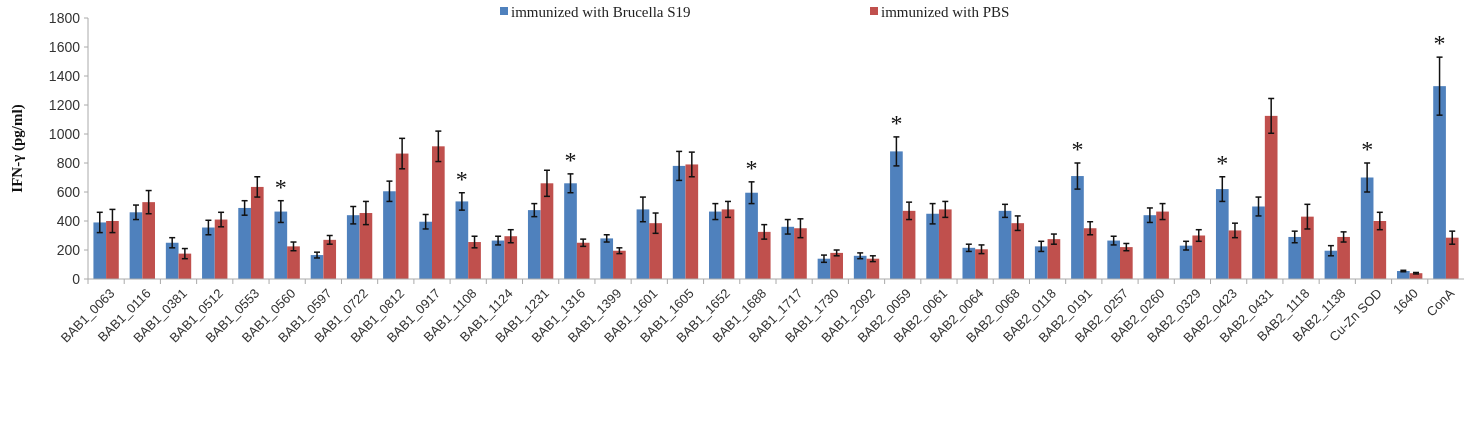  I want to click on y-tick-label: 0, so click(76, 278).